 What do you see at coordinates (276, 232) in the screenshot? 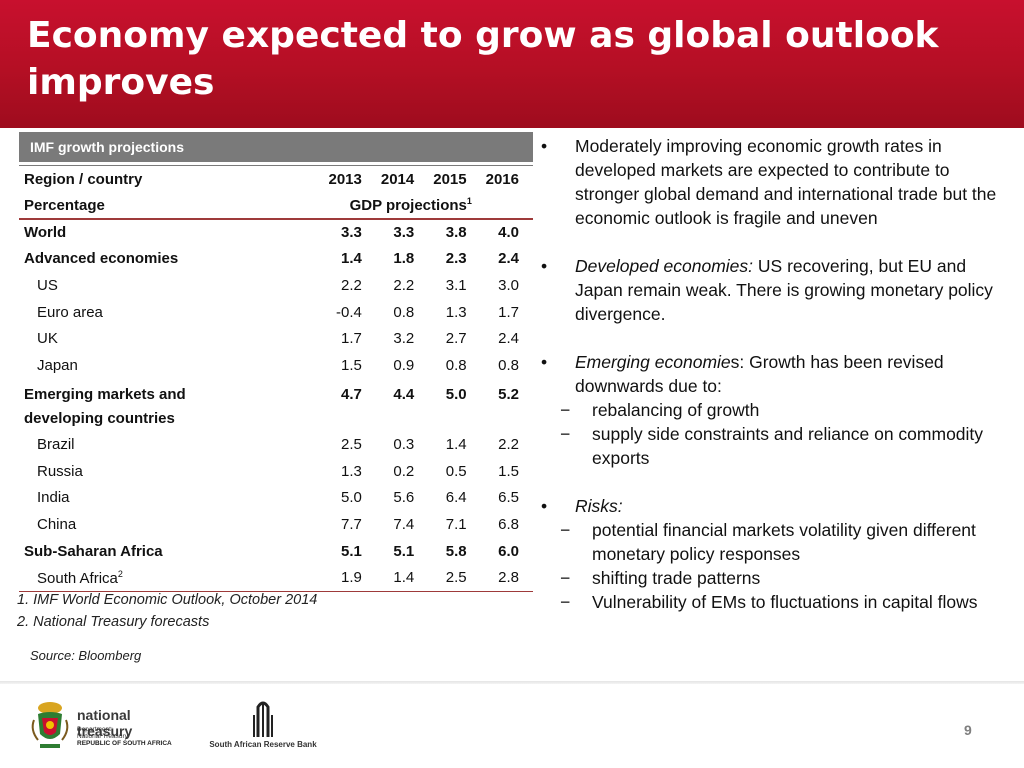
I see `table-row: World 3.3 3.3 3.8 4.0` at bounding box center [276, 232].